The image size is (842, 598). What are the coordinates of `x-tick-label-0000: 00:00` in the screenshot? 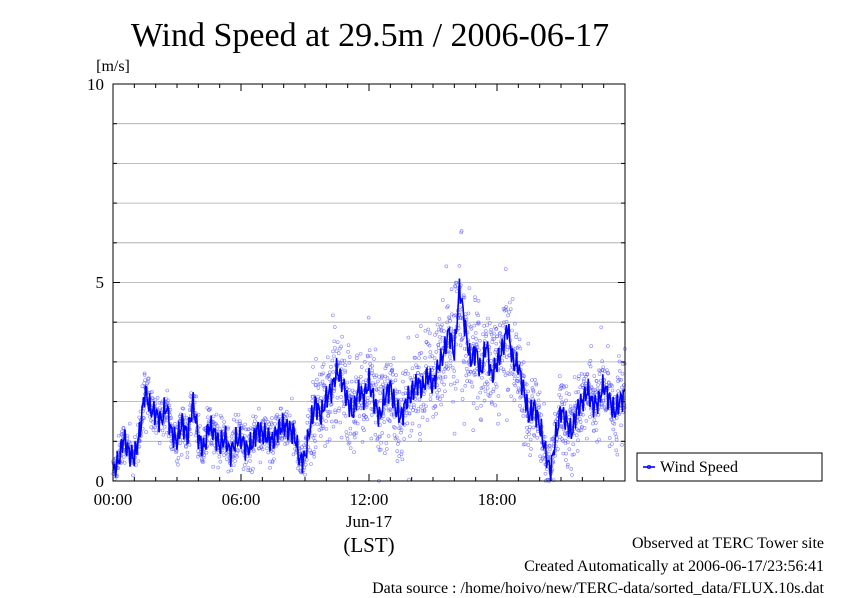 It's located at (113, 499).